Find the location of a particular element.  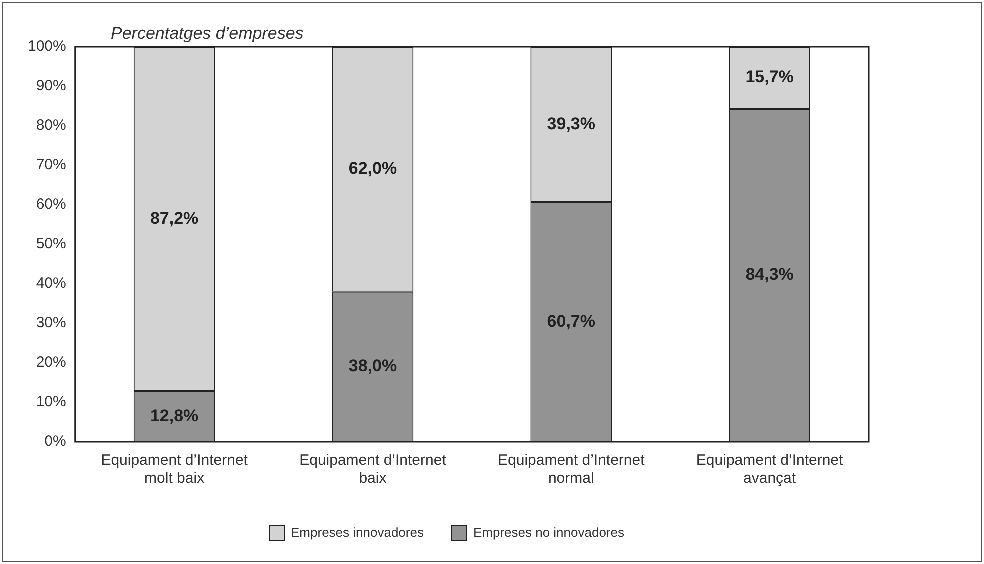

y-tick-label: 50% is located at coordinates (51, 244).